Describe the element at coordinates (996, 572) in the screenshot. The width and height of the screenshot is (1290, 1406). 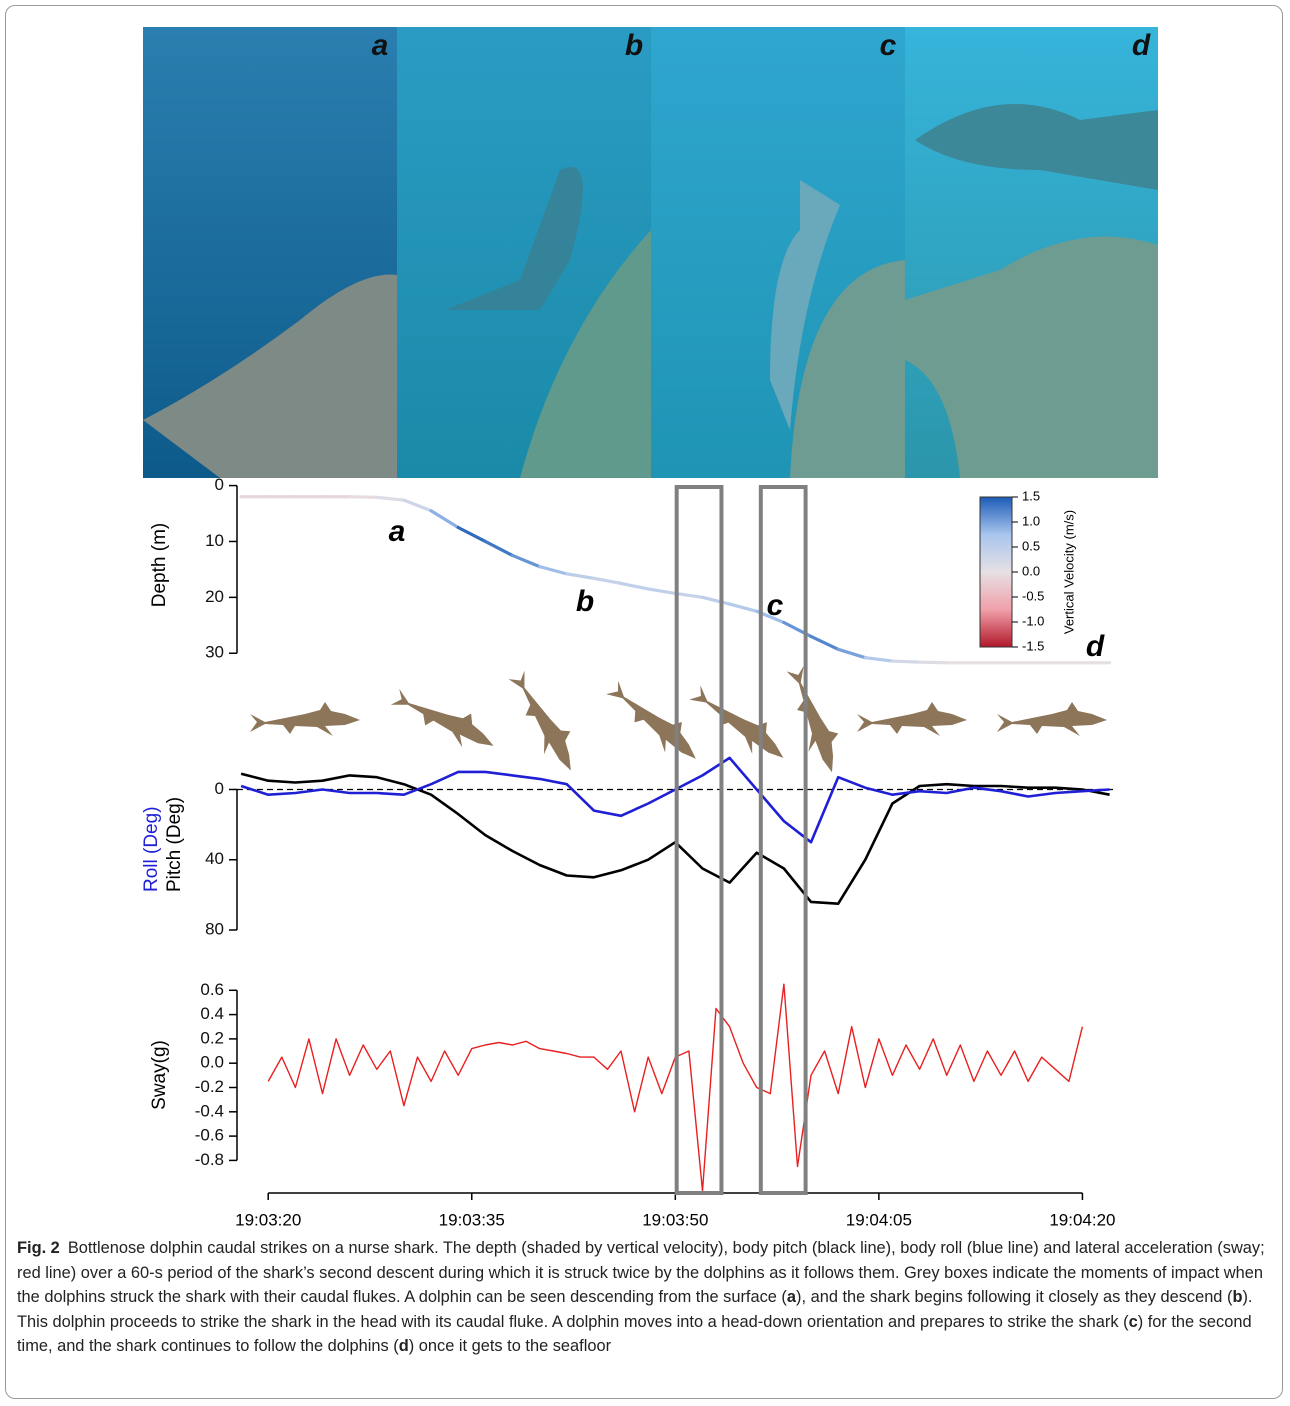
I see `colorbar` at that location.